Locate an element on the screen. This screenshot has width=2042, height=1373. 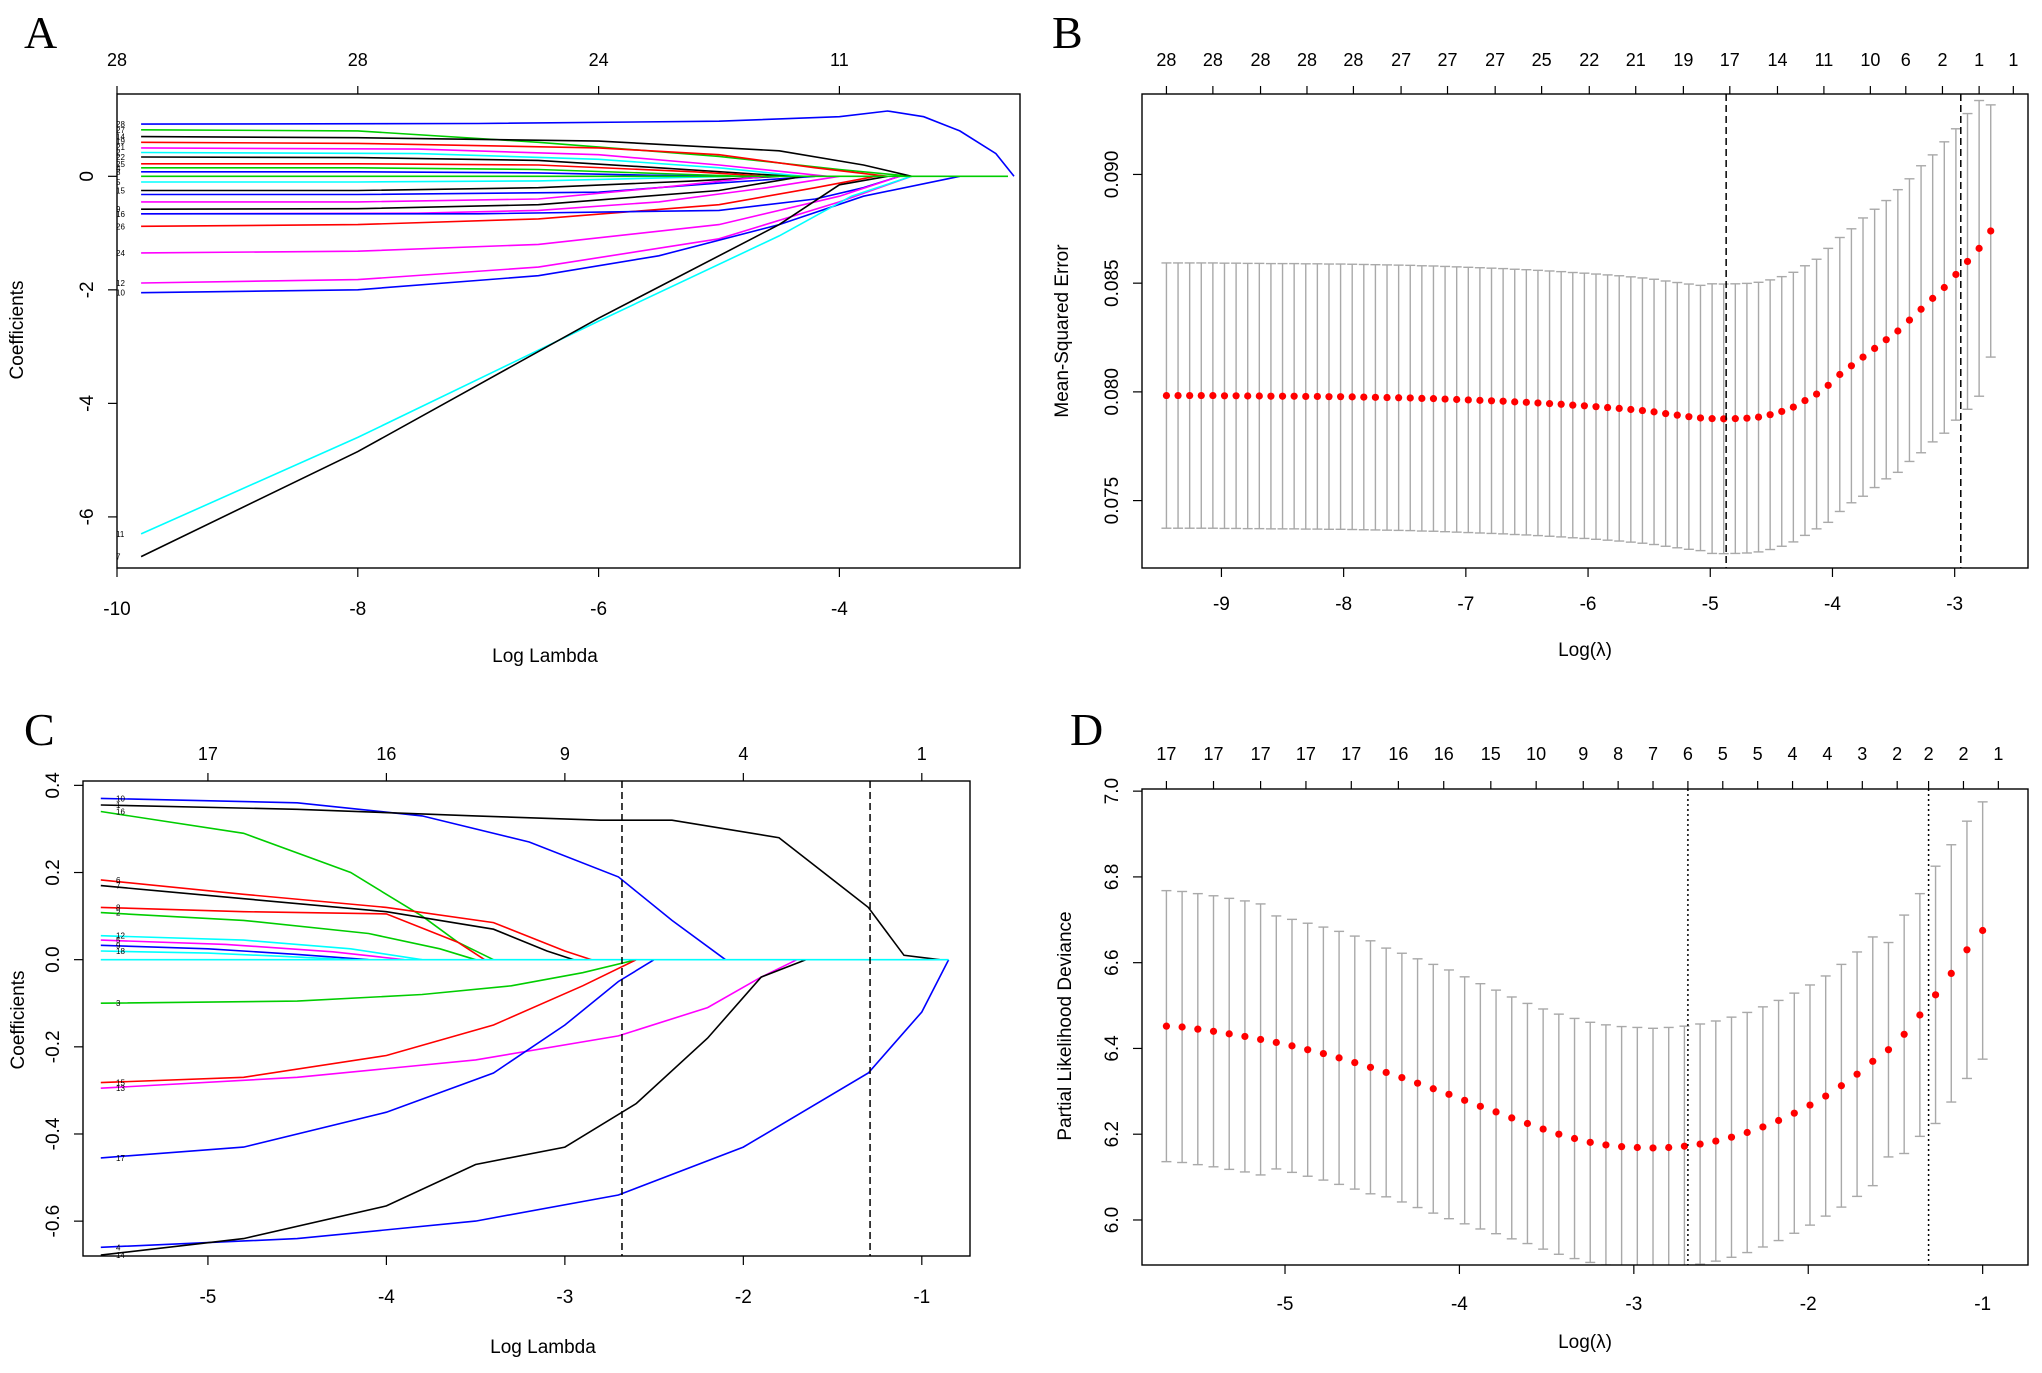
panel-c-path-label-12: 3 is located at coordinates (118, 1003).